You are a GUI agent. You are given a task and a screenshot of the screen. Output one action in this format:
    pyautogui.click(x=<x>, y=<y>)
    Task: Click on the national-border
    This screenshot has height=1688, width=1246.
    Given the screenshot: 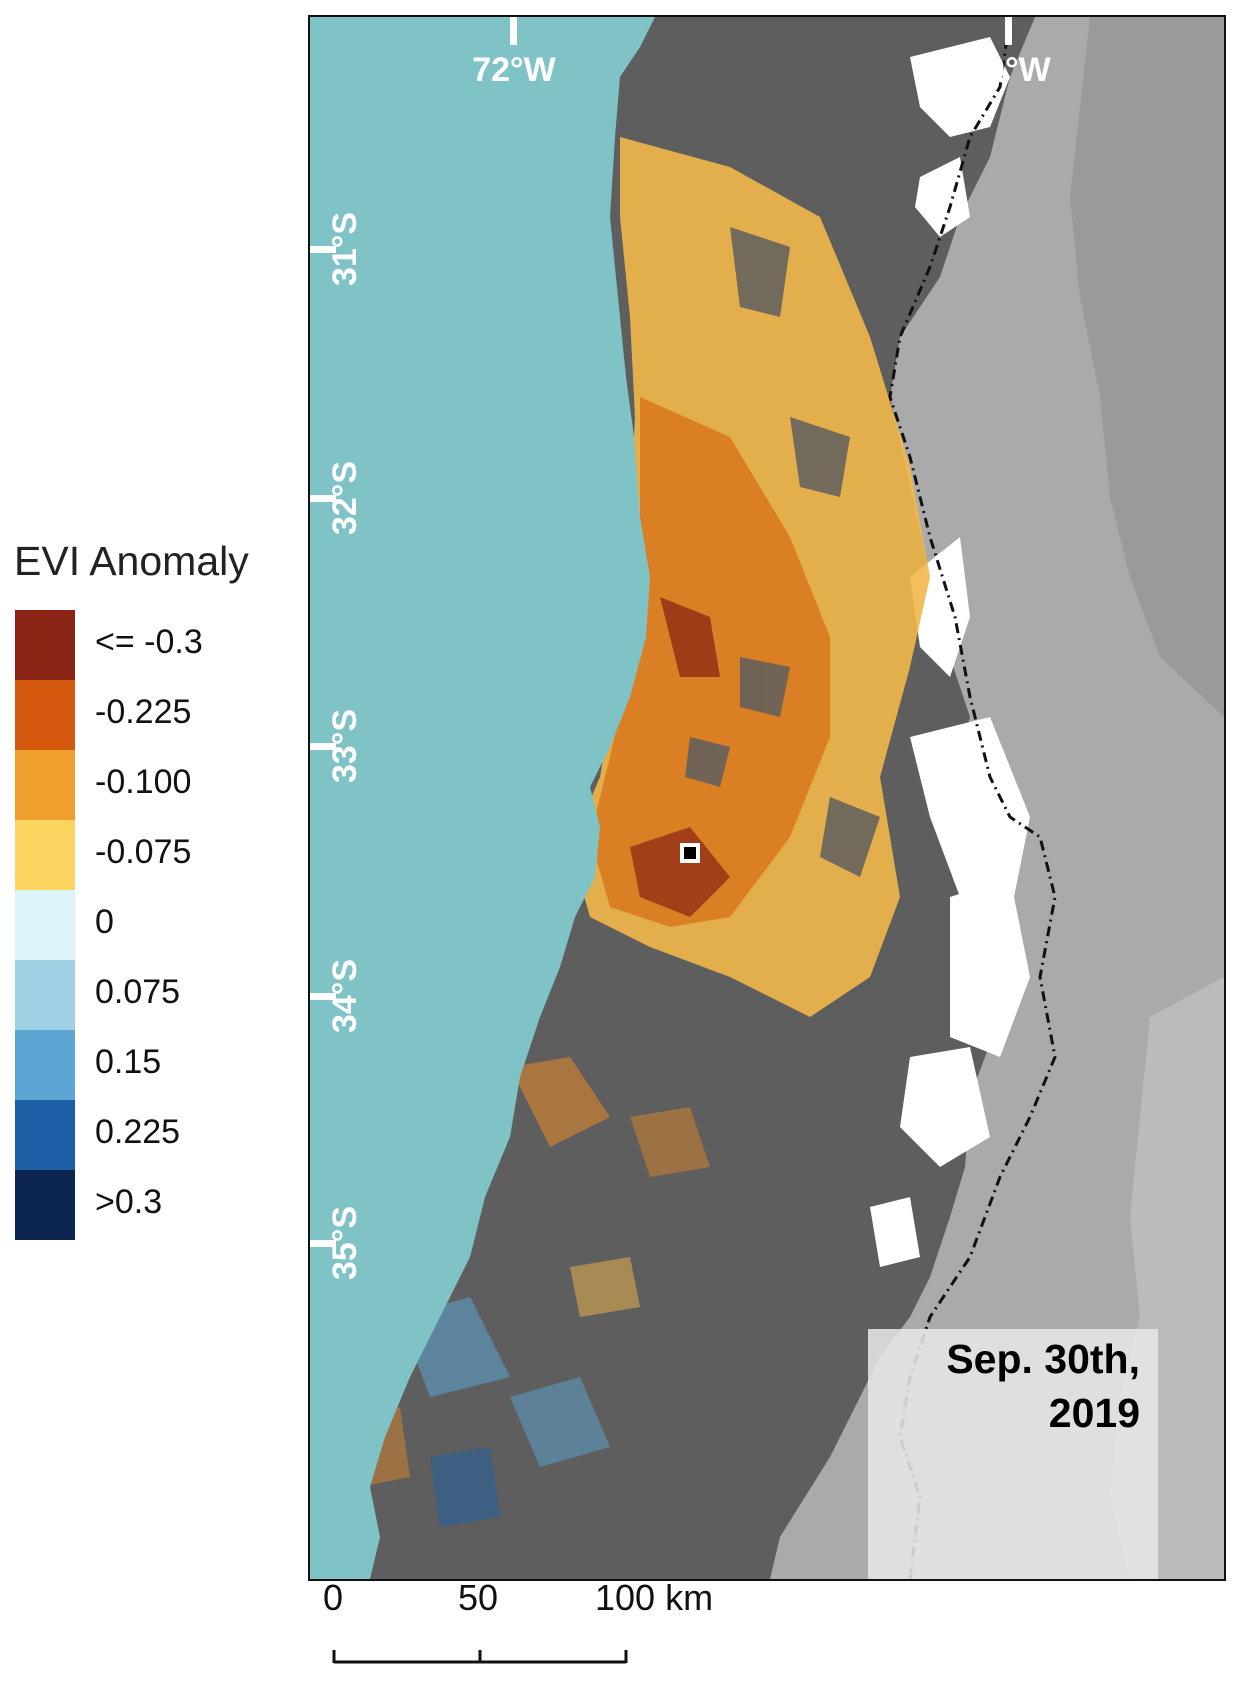 What is the action you would take?
    pyautogui.click(x=972, y=798)
    